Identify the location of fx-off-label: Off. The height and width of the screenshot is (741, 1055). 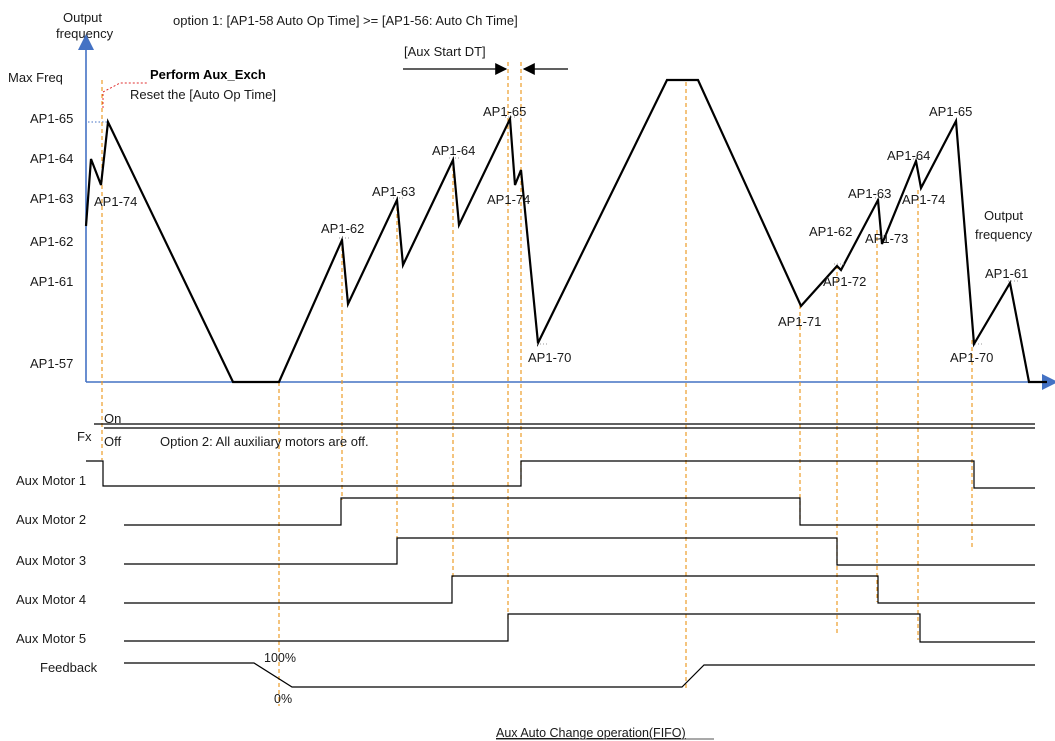
(112, 441).